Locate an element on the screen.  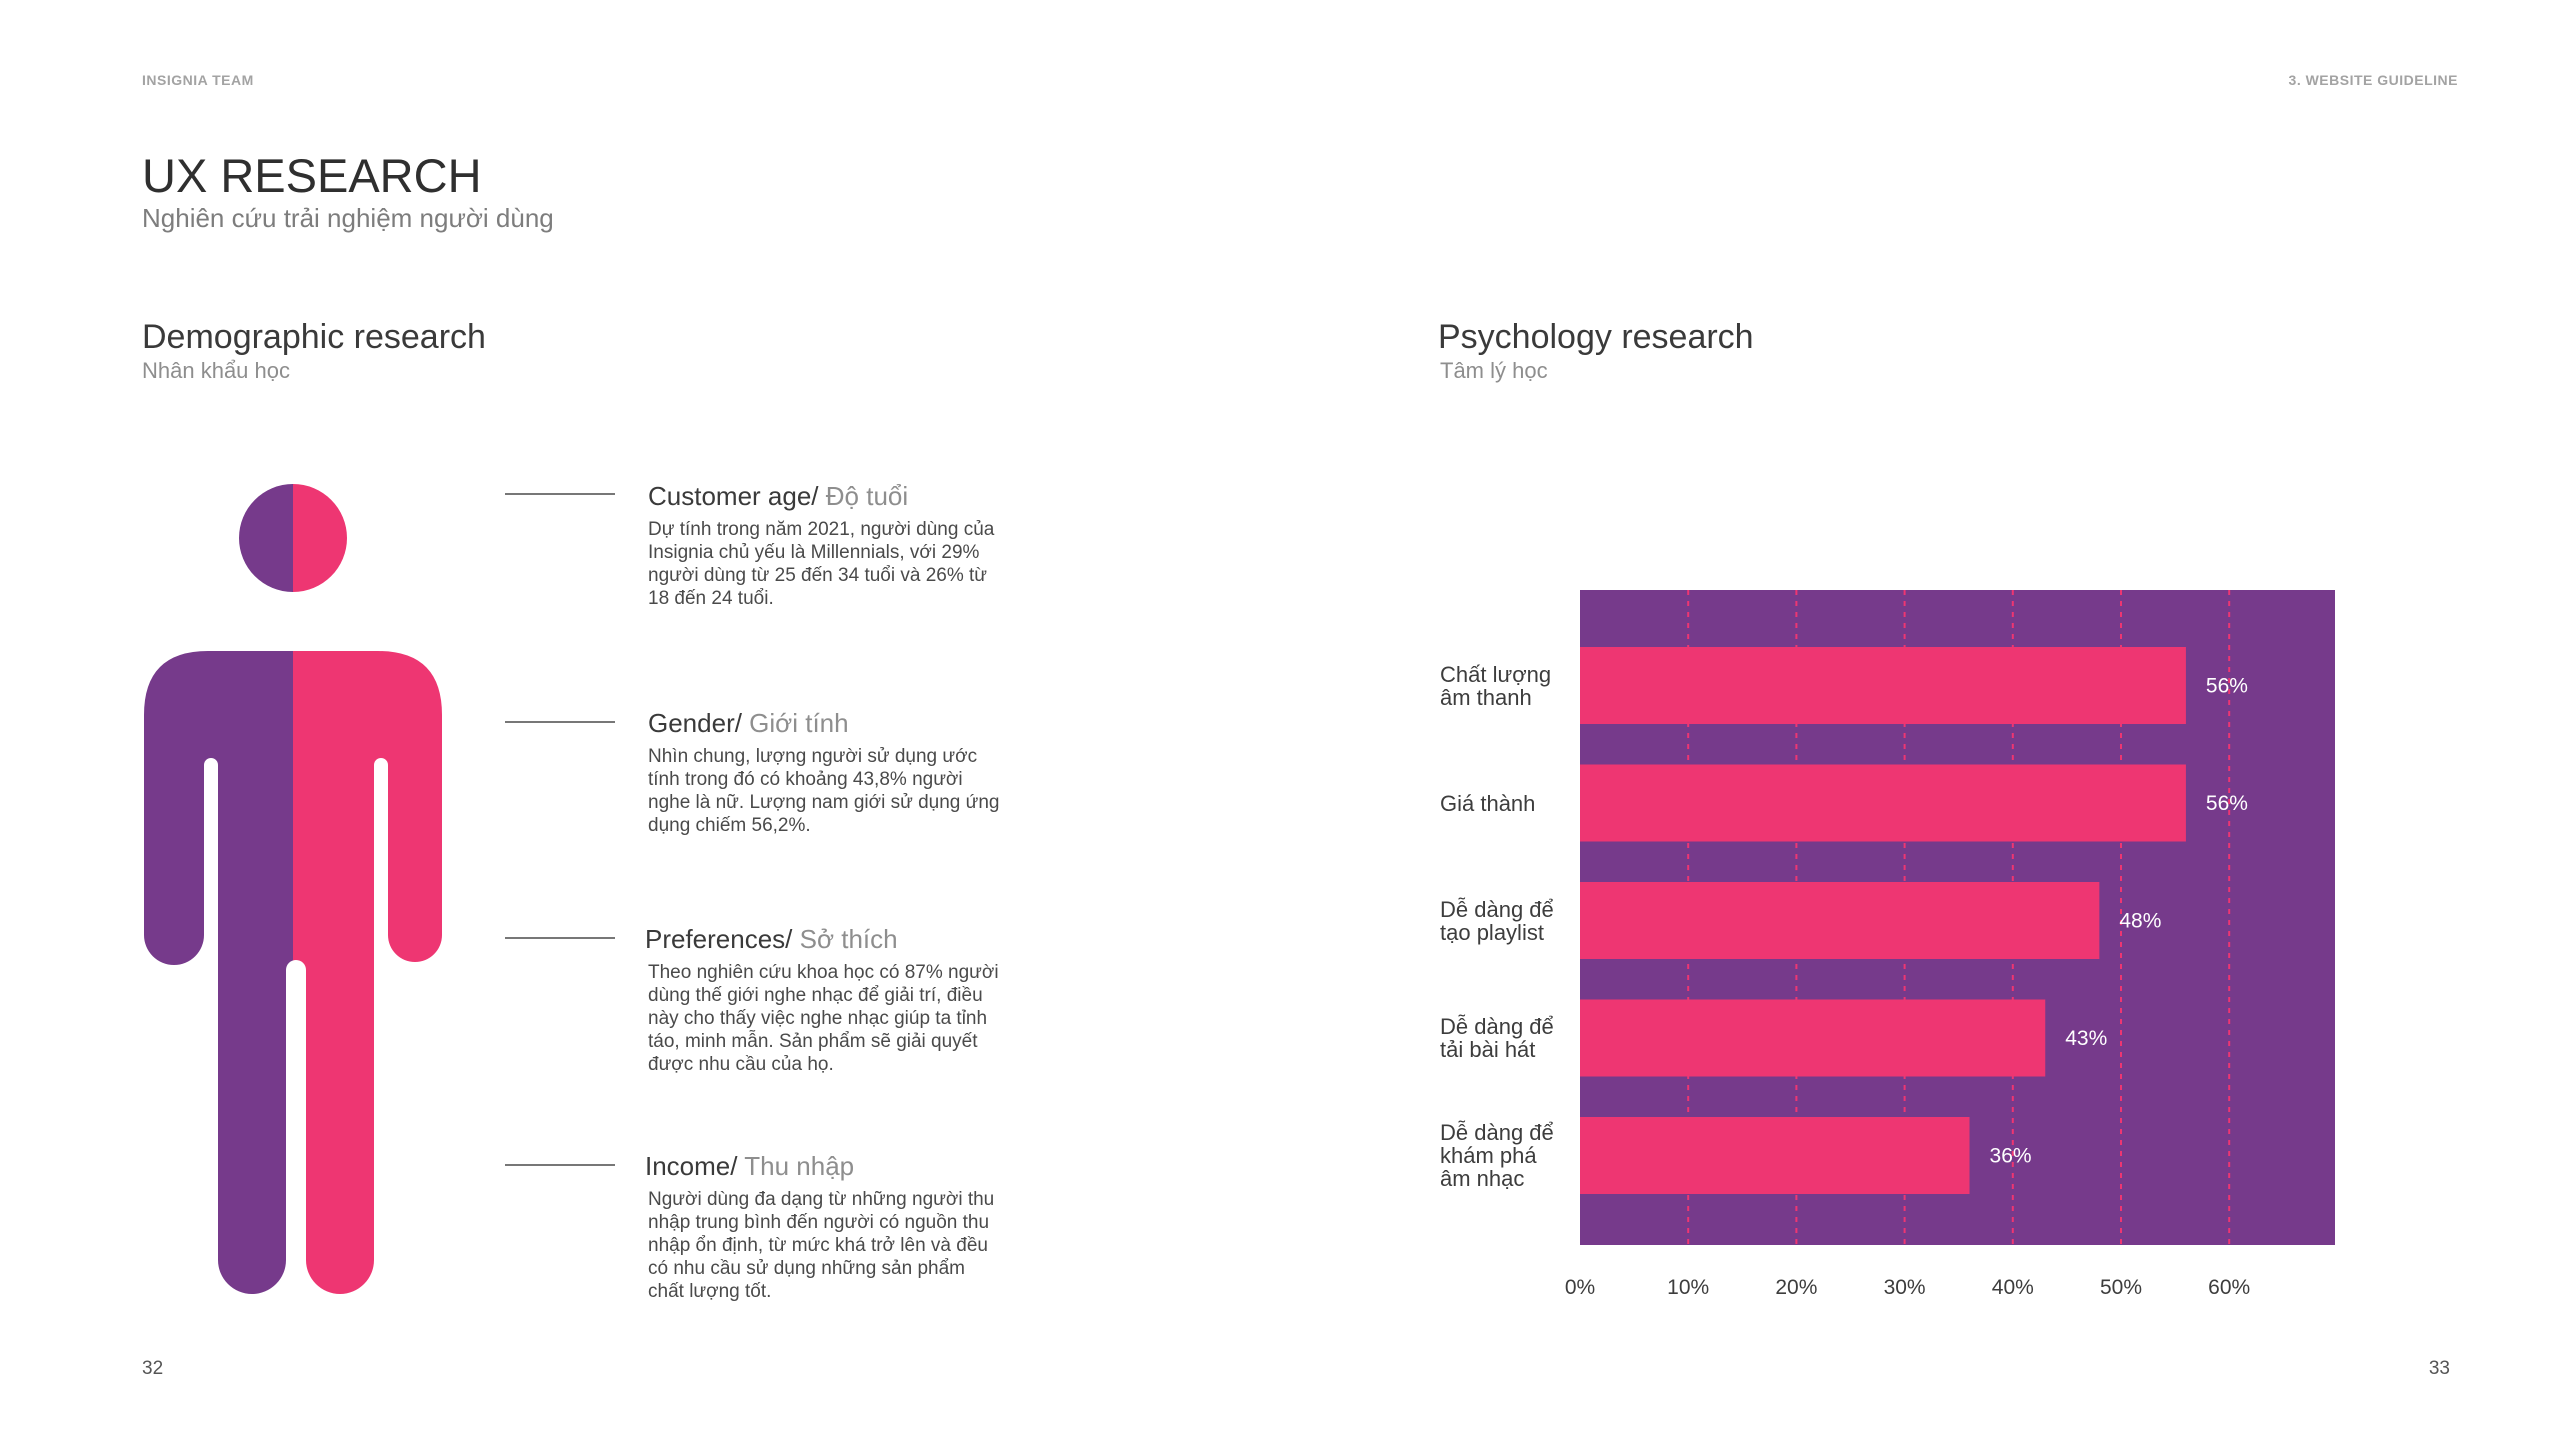
header-team: INSIGNIA TEAM is located at coordinates (198, 80).